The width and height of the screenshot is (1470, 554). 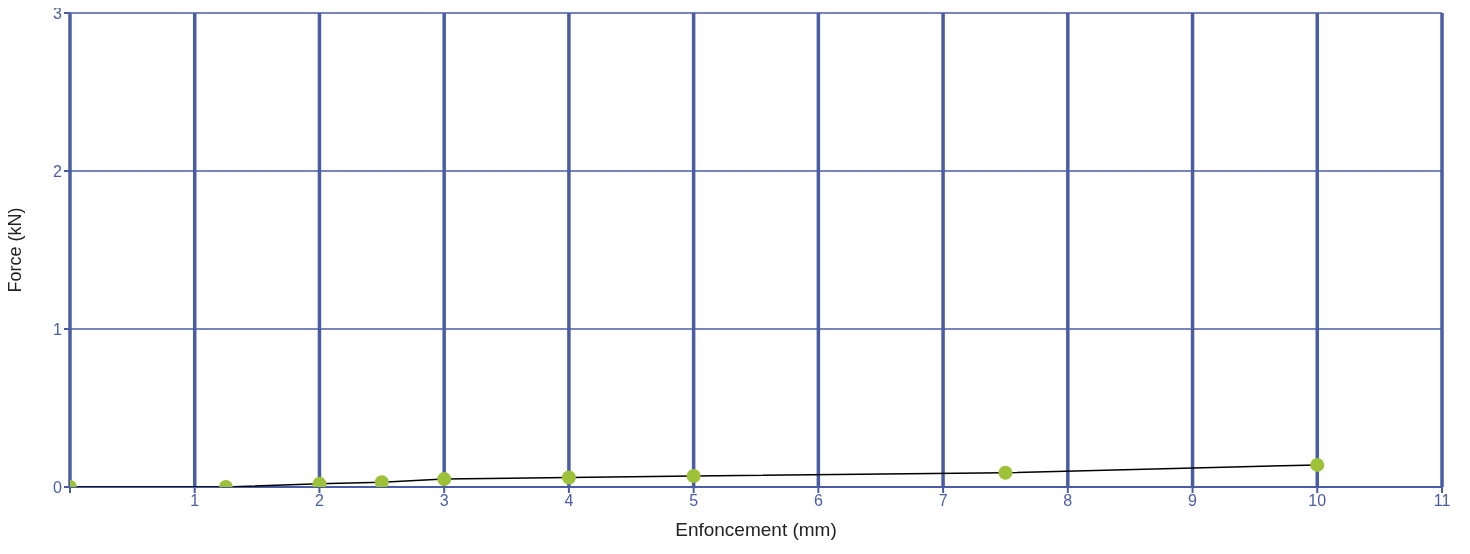 What do you see at coordinates (1442, 501) in the screenshot?
I see `x-tick-label: 11` at bounding box center [1442, 501].